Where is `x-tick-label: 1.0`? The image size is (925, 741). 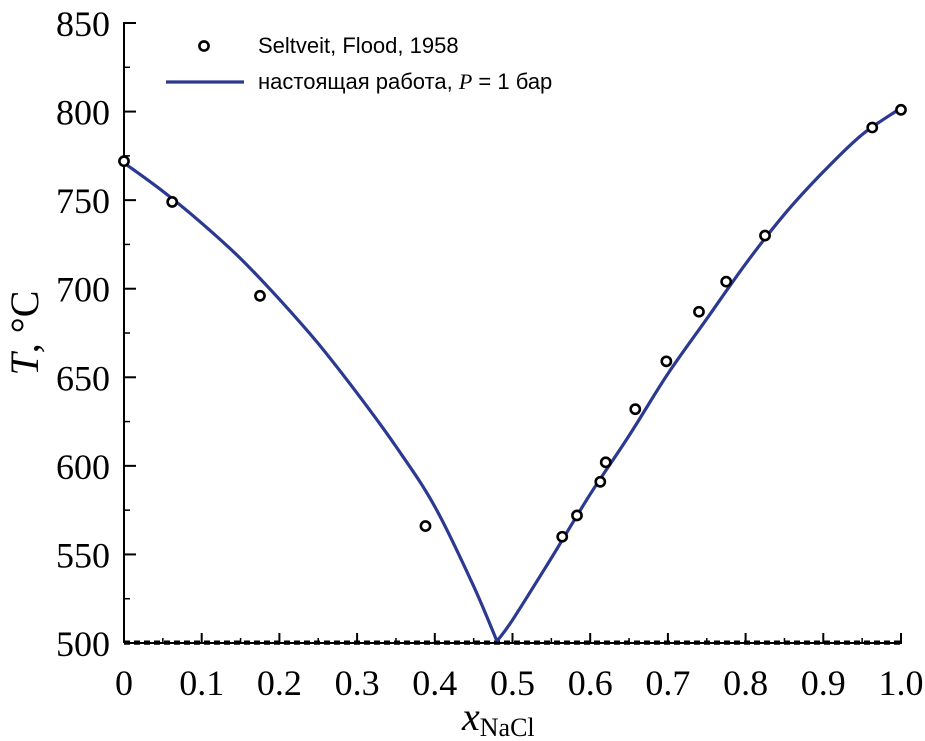
x-tick-label: 1.0 is located at coordinates (901, 683).